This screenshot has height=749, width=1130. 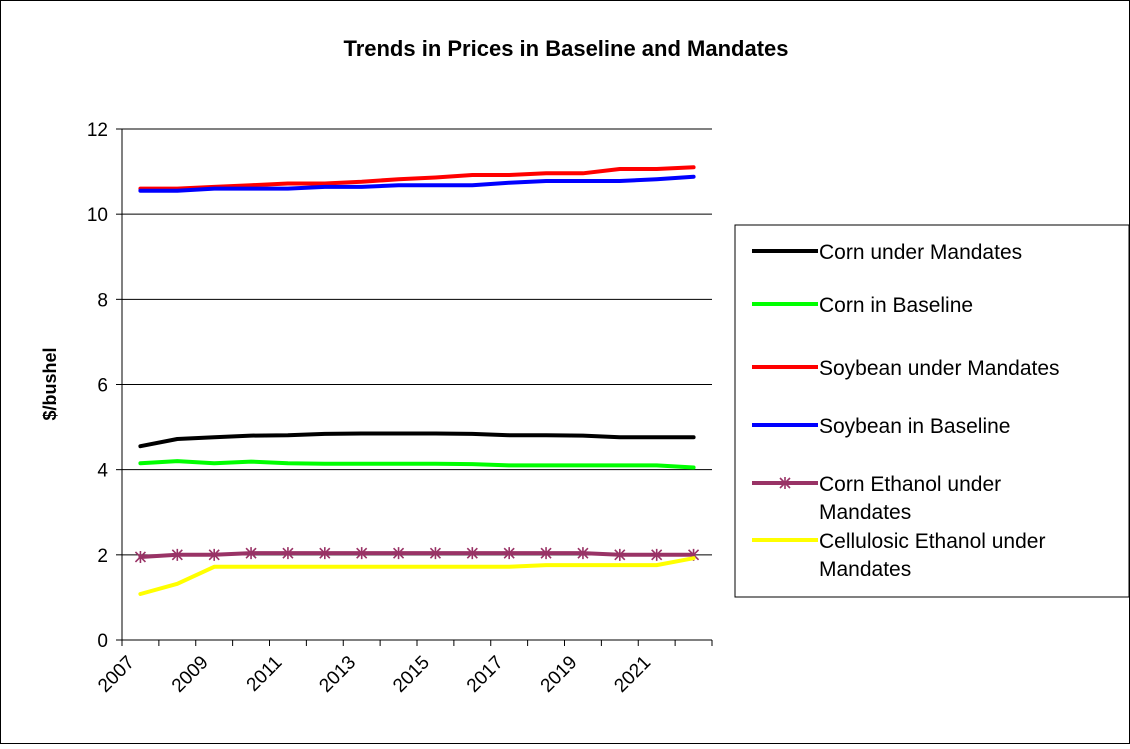 I want to click on y-tick-label: 2, so click(x=102, y=556).